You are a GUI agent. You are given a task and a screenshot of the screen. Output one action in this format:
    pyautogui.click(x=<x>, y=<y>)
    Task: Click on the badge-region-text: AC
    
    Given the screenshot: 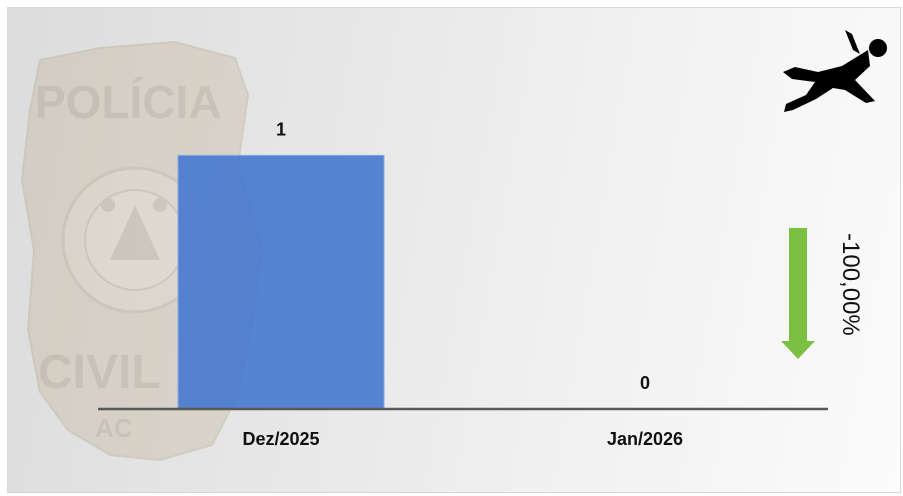 What is the action you would take?
    pyautogui.click(x=114, y=428)
    